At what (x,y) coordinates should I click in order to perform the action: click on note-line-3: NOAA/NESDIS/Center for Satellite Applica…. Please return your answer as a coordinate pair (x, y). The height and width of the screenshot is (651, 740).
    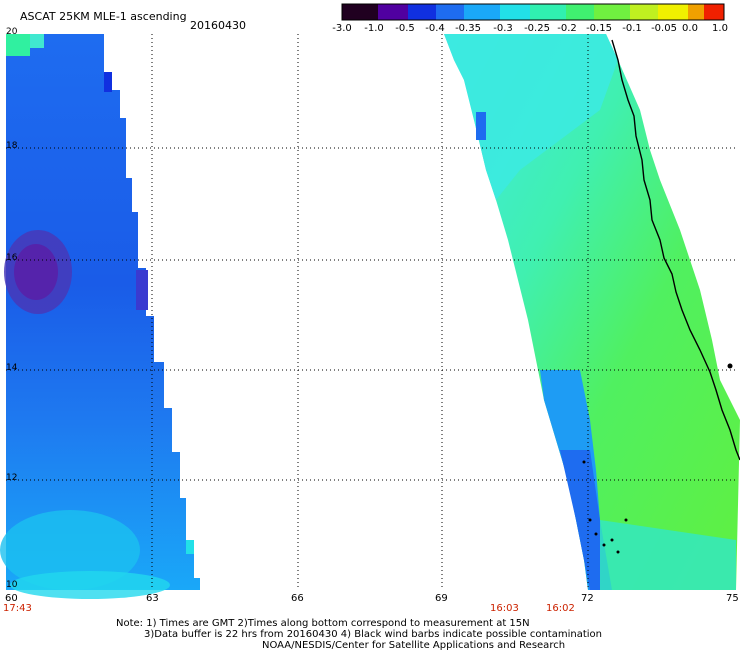
    Looking at the image, I should click on (414, 645).